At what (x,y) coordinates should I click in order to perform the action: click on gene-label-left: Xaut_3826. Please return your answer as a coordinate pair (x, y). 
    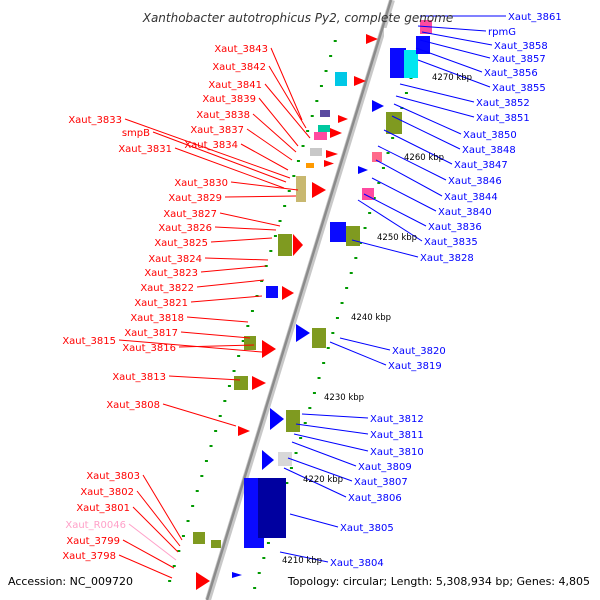
    Looking at the image, I should click on (185, 228).